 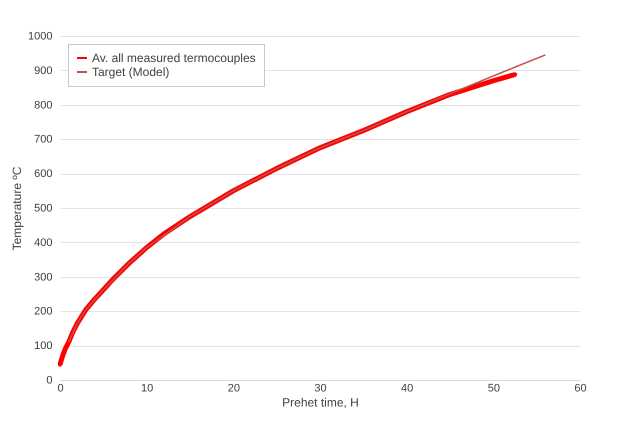 I want to click on y-tick-label: 900, so click(x=43, y=70).